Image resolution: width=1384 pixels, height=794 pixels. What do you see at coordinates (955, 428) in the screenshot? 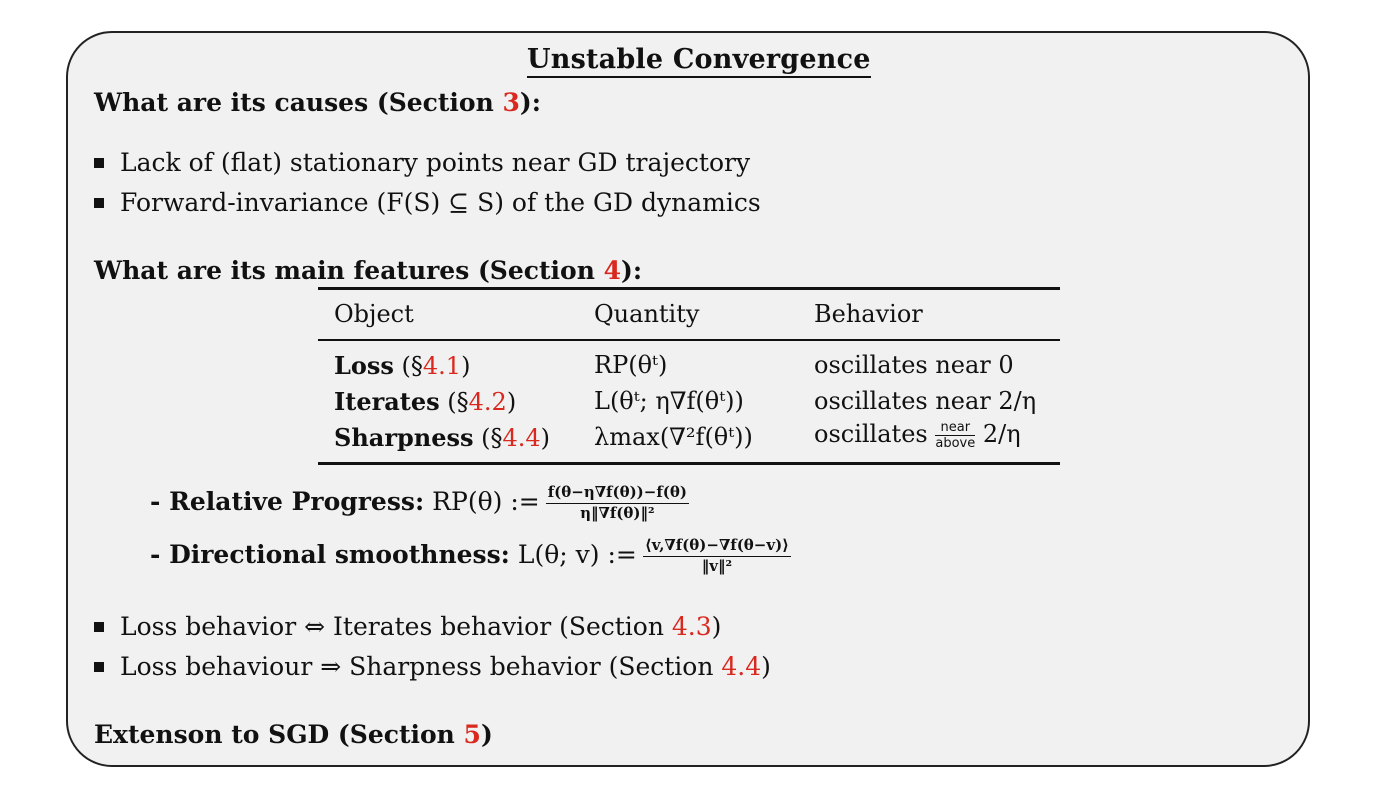
I see `fraction-top: near` at bounding box center [955, 428].